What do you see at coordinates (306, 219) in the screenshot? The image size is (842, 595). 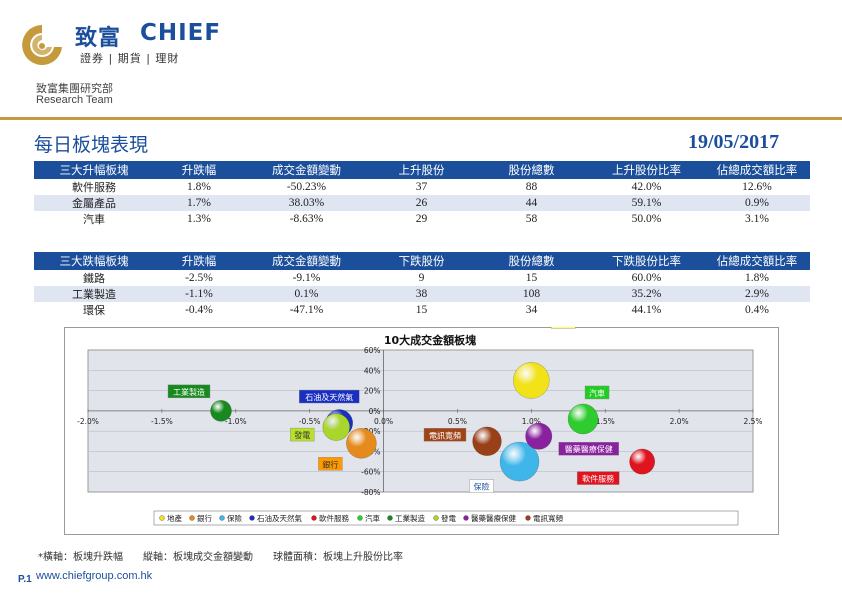 I see `table-cell: -8.63%` at bounding box center [306, 219].